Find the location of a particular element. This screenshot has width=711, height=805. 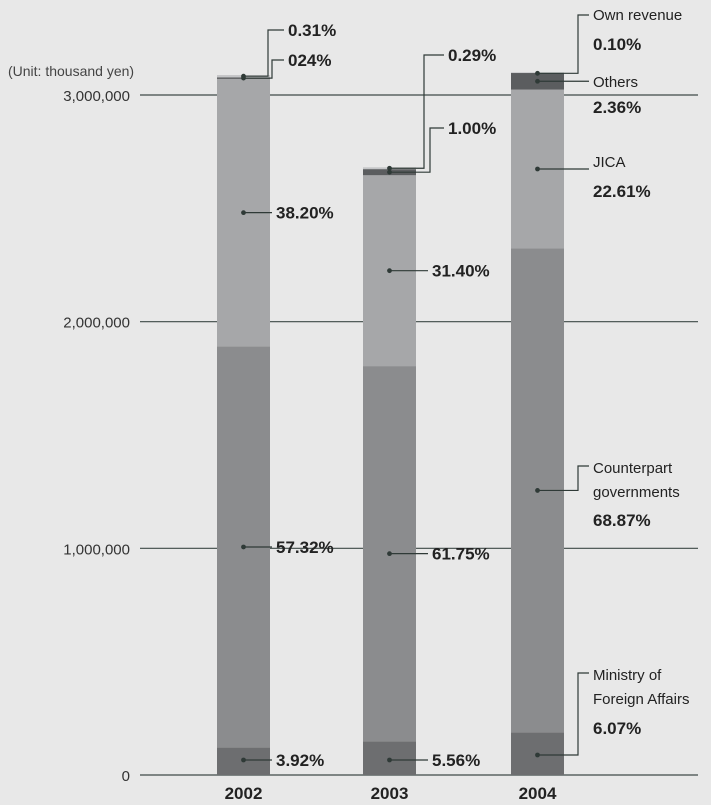

y-tick-label: 0 is located at coordinates (126, 776).